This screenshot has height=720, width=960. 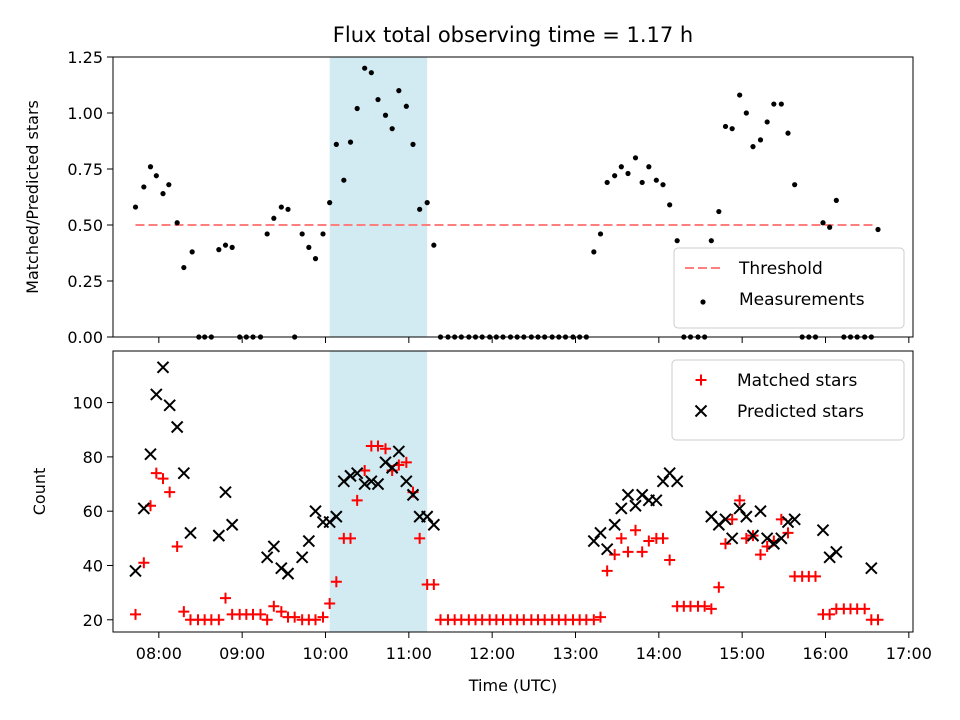 What do you see at coordinates (85, 169) in the screenshot?
I see `y-tick-label: 0.75` at bounding box center [85, 169].